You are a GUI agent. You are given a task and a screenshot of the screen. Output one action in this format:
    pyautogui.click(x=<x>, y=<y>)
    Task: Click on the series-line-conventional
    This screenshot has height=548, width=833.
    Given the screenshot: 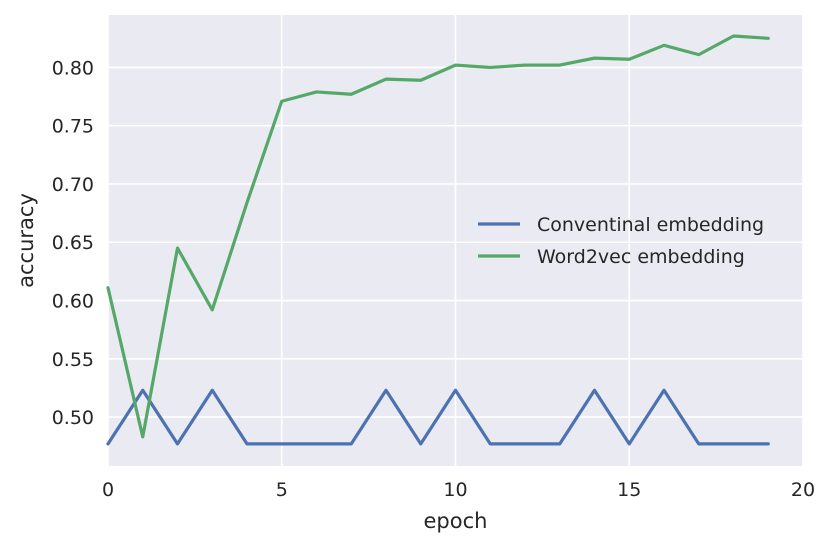 What is the action you would take?
    pyautogui.click(x=438, y=417)
    